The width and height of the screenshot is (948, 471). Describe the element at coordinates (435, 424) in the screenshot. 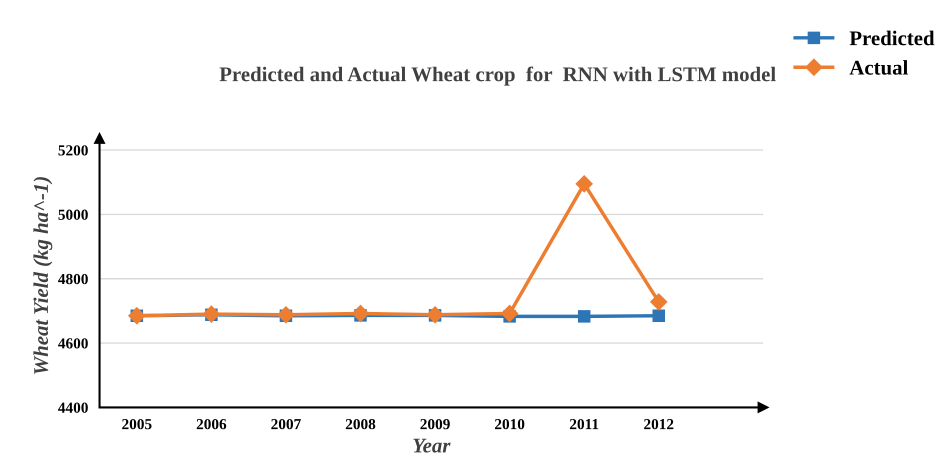

I see `x-tick-label: 2009` at that location.